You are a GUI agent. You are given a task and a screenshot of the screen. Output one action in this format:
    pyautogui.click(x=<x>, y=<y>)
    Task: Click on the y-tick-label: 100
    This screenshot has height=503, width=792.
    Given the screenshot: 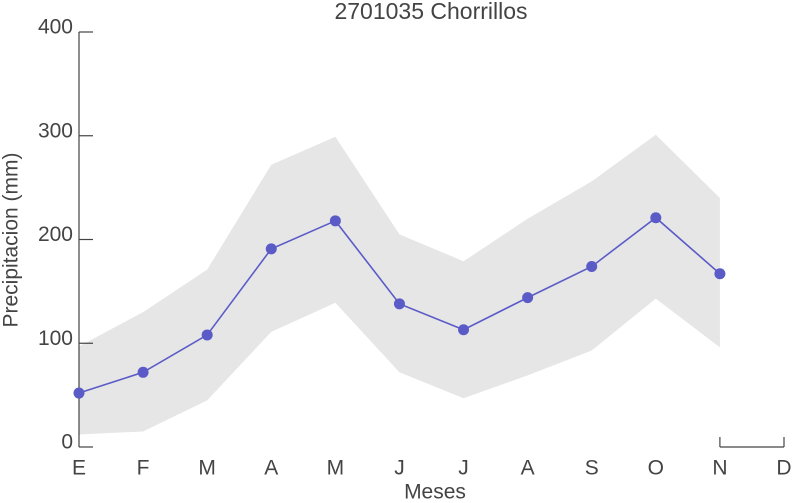 What is the action you would take?
    pyautogui.click(x=55, y=338)
    